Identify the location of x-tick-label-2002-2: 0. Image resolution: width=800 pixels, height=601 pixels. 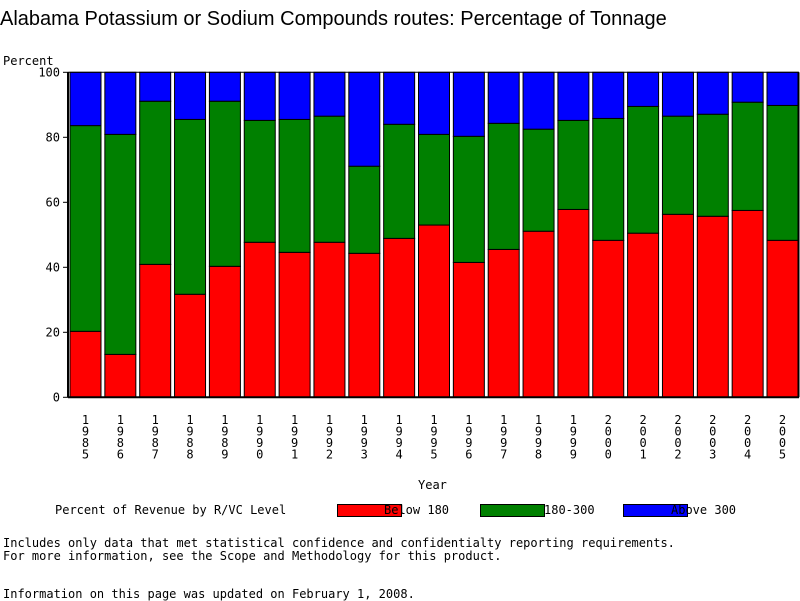
(677, 443).